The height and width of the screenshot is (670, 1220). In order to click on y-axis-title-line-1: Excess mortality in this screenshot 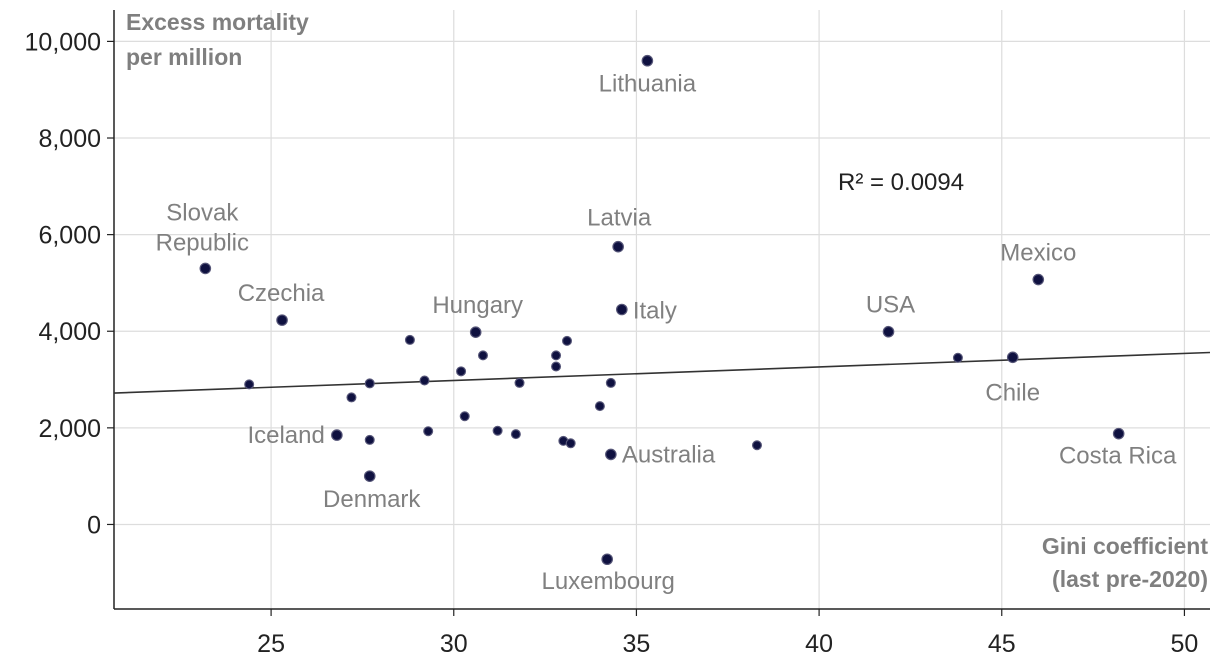, I will do `click(217, 22)`.